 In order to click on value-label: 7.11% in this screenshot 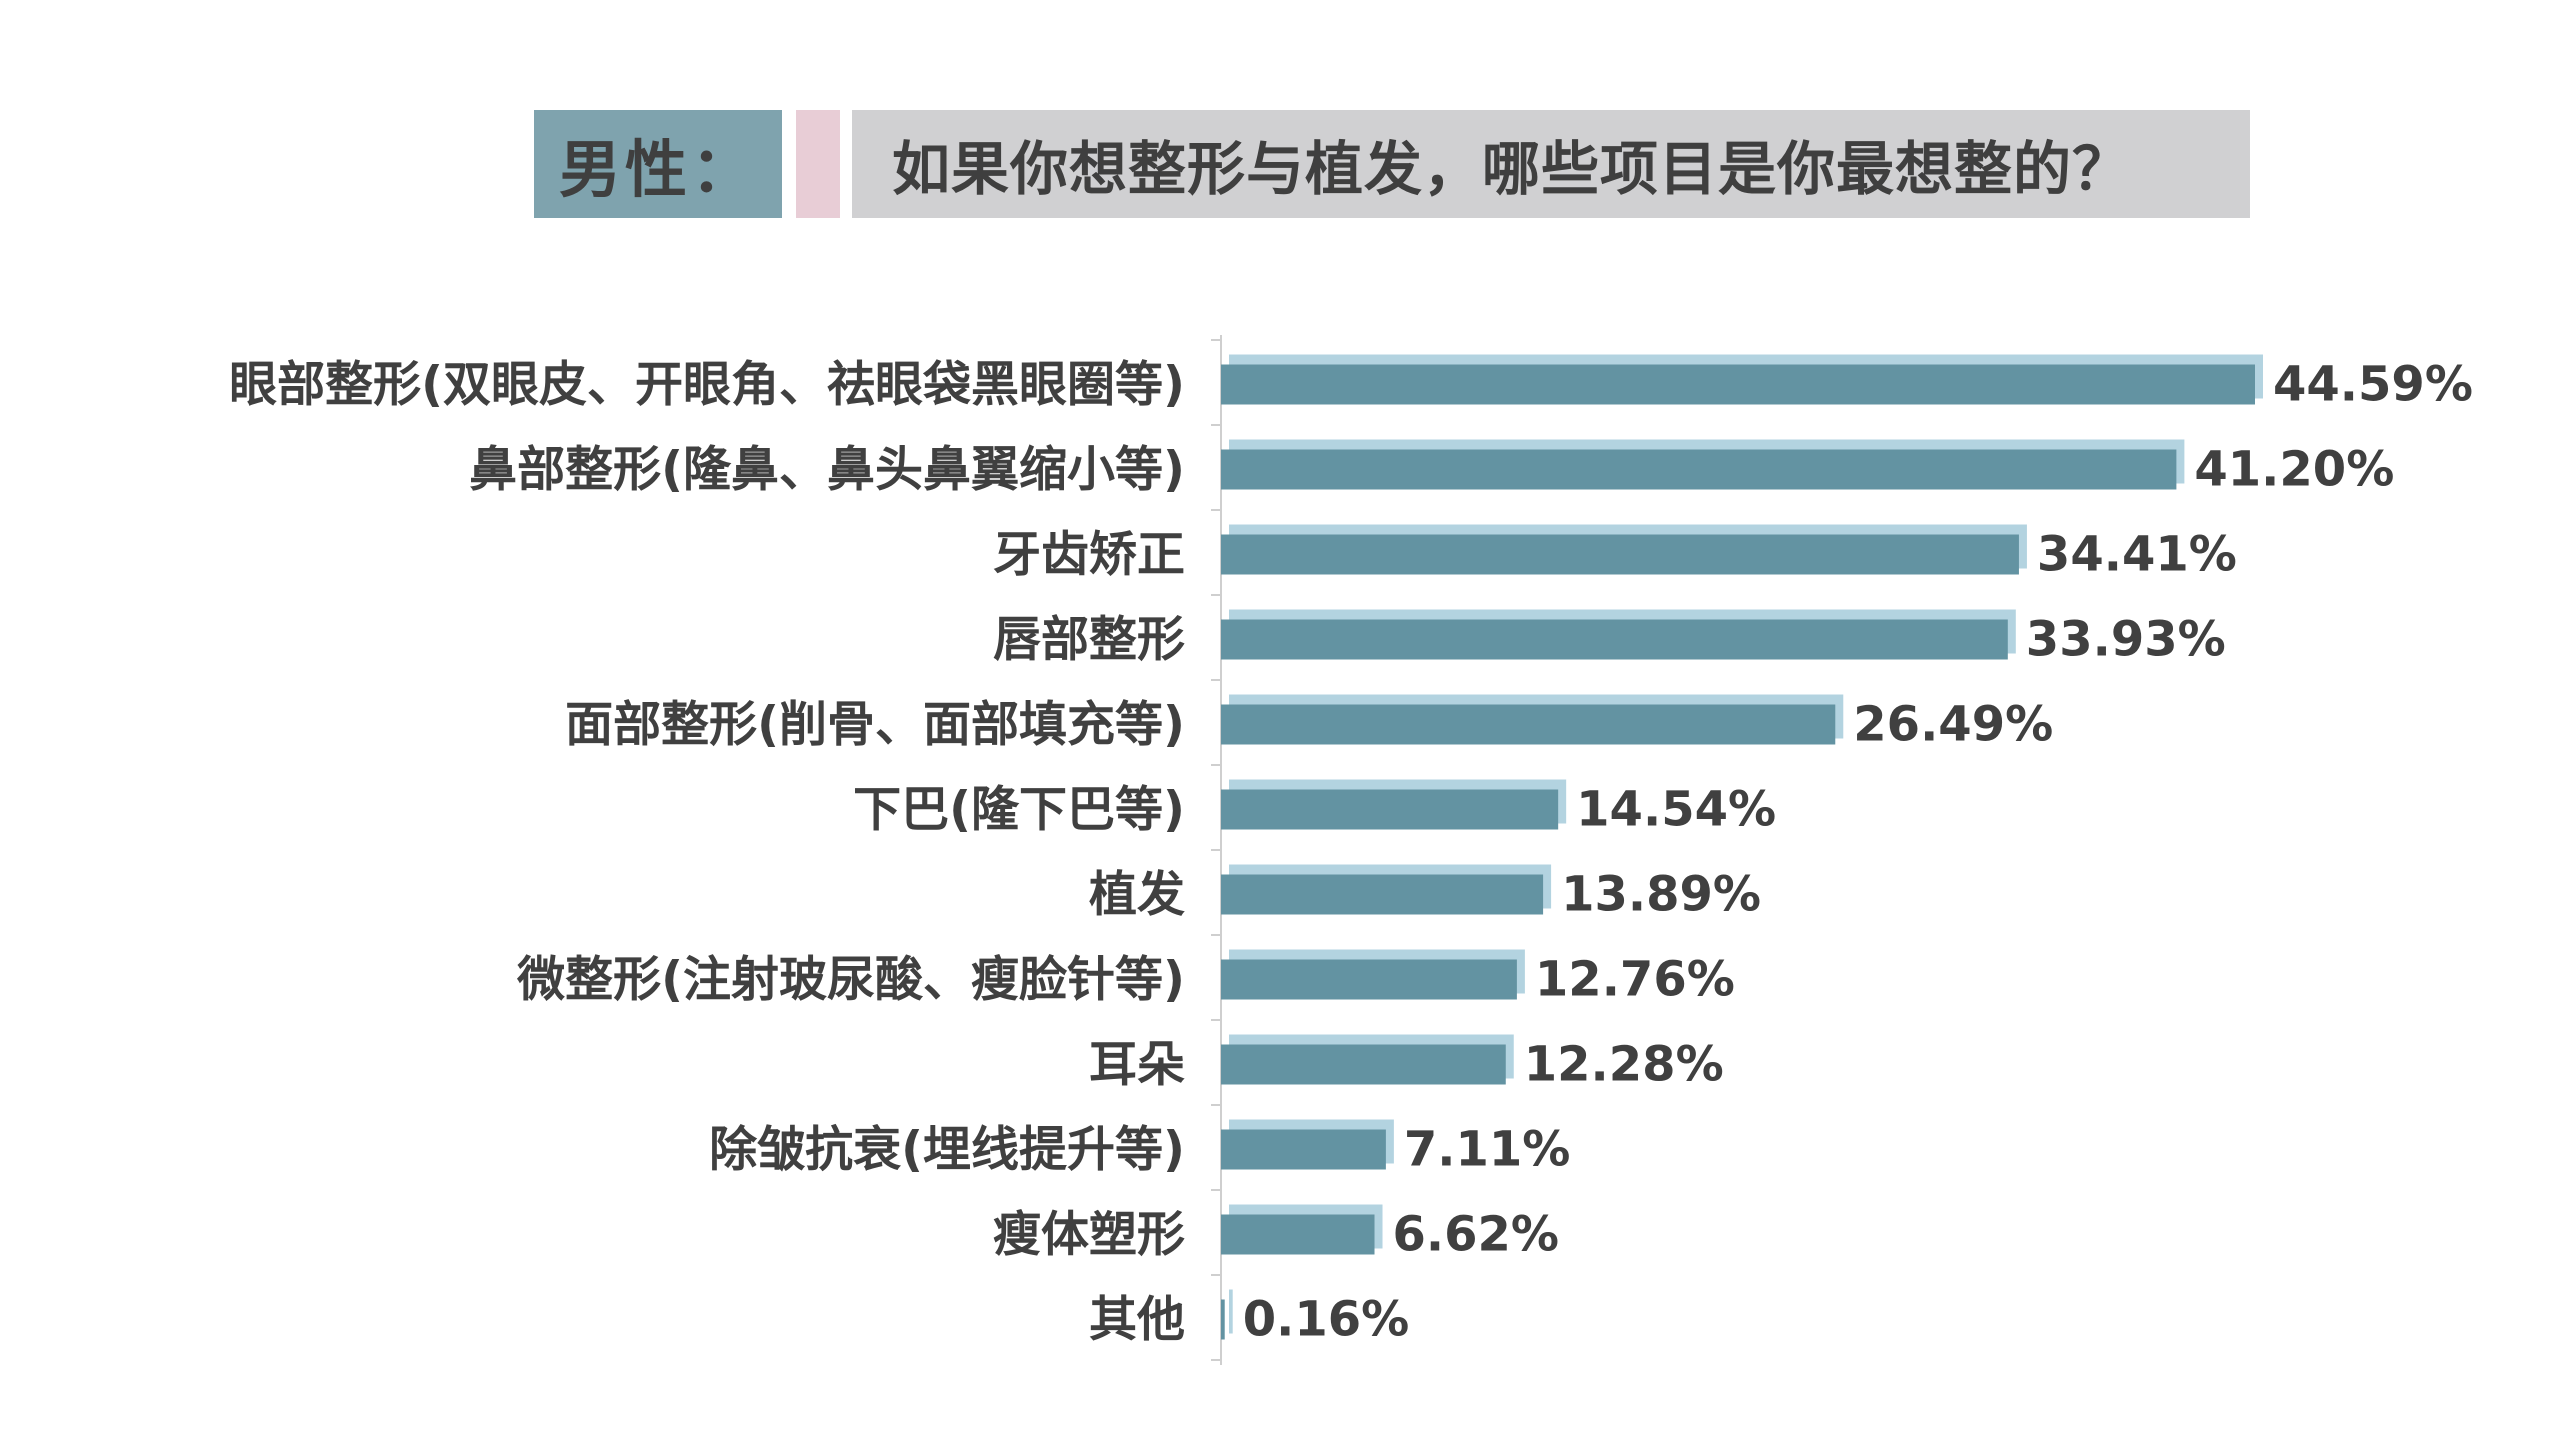, I will do `click(1487, 1150)`.